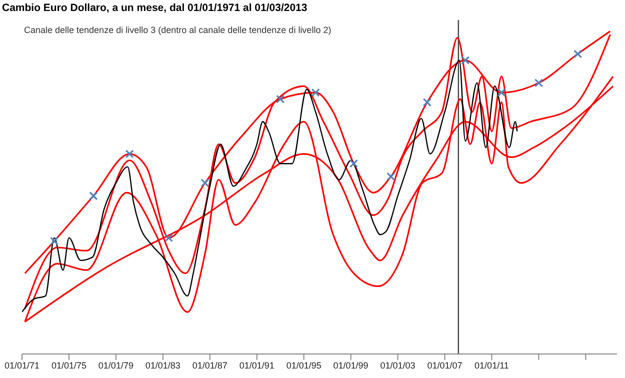 Image resolution: width=625 pixels, height=378 pixels. What do you see at coordinates (162, 365) in the screenshot?
I see `x-tick-label: 01/01/83` at bounding box center [162, 365].